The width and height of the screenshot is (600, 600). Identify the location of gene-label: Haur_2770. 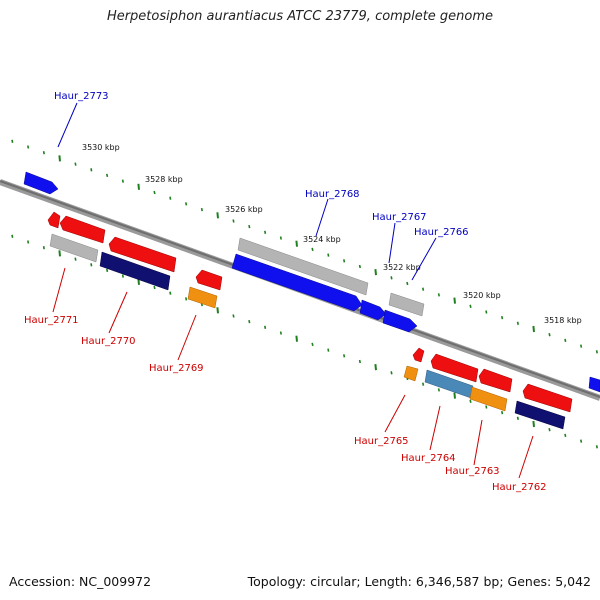
(108, 341).